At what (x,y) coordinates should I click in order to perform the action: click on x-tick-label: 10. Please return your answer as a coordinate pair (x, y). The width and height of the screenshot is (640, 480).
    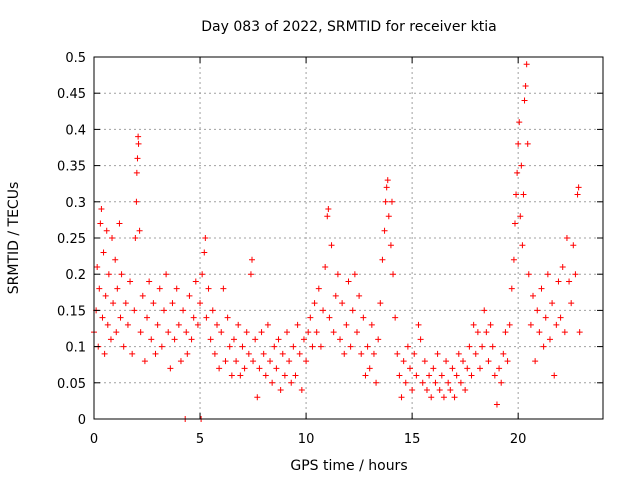
    Looking at the image, I should click on (306, 439).